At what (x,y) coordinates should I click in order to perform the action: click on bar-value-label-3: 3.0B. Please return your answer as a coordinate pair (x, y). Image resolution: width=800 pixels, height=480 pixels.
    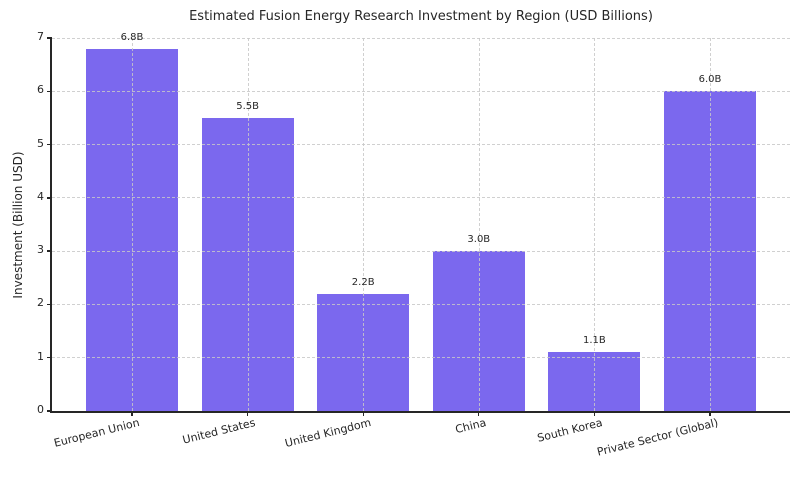
    Looking at the image, I should click on (479, 240).